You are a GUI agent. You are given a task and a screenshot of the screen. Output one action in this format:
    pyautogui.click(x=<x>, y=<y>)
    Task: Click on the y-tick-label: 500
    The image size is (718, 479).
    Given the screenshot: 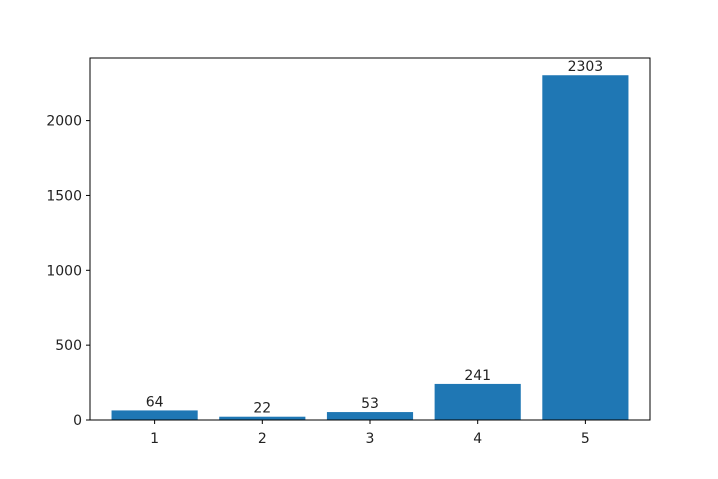 What is the action you would take?
    pyautogui.click(x=68, y=346)
    